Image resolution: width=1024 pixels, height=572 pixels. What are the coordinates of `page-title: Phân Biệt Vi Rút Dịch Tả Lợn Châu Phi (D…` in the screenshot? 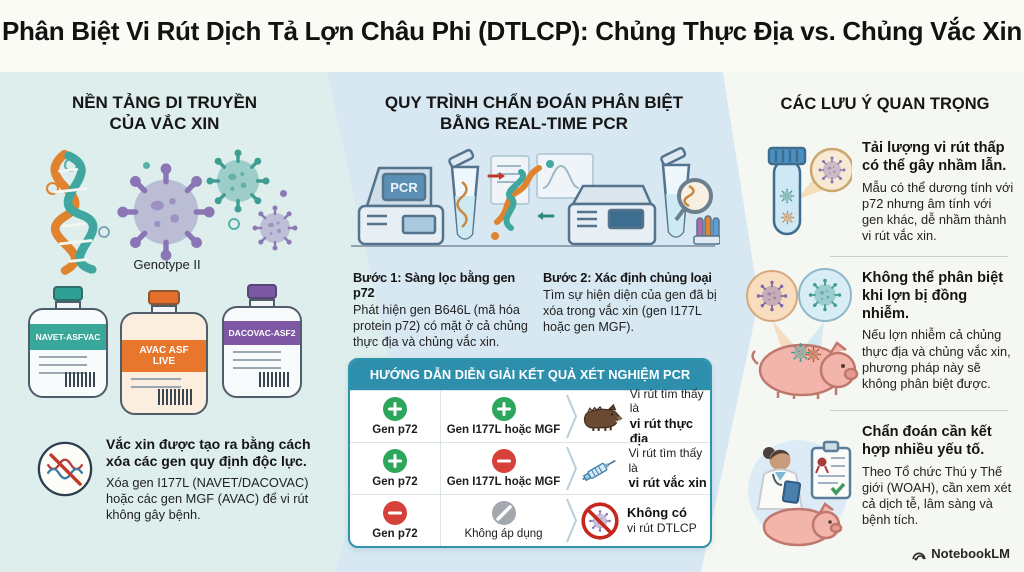 It's located at (512, 31).